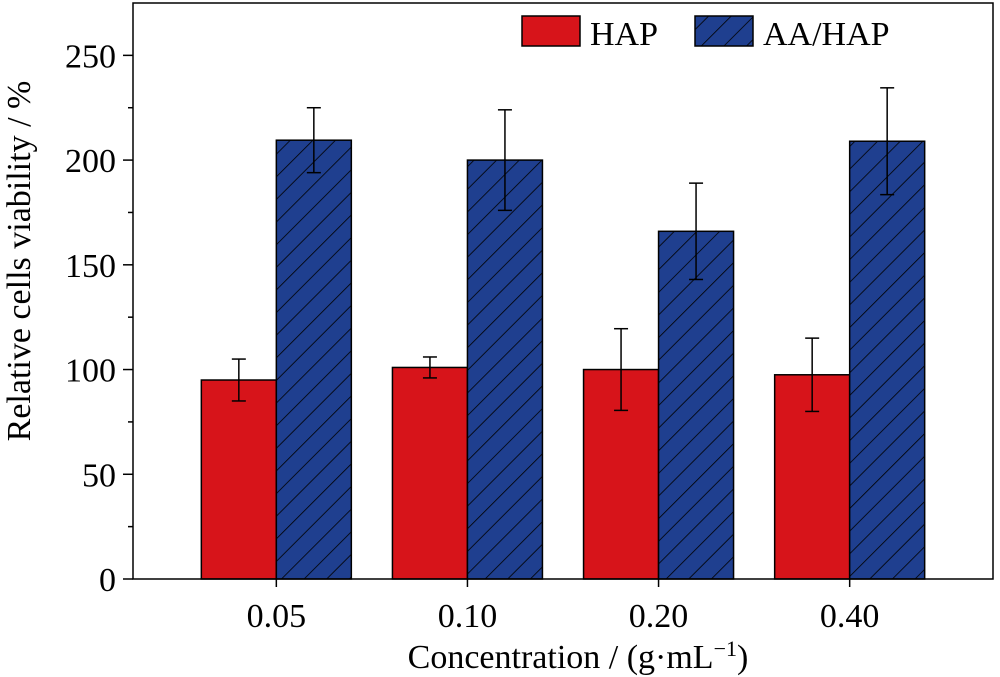 The width and height of the screenshot is (1000, 677). Describe the element at coordinates (850, 616) in the screenshot. I see `x-tick-label: 0.40` at that location.